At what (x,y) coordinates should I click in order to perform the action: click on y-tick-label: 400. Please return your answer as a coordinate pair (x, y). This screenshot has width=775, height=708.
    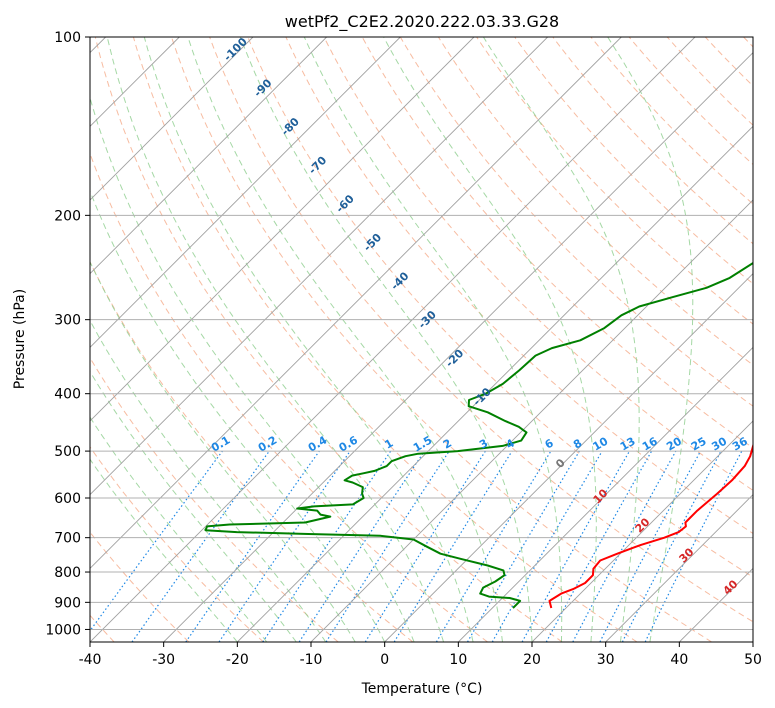
    Looking at the image, I should click on (67, 395).